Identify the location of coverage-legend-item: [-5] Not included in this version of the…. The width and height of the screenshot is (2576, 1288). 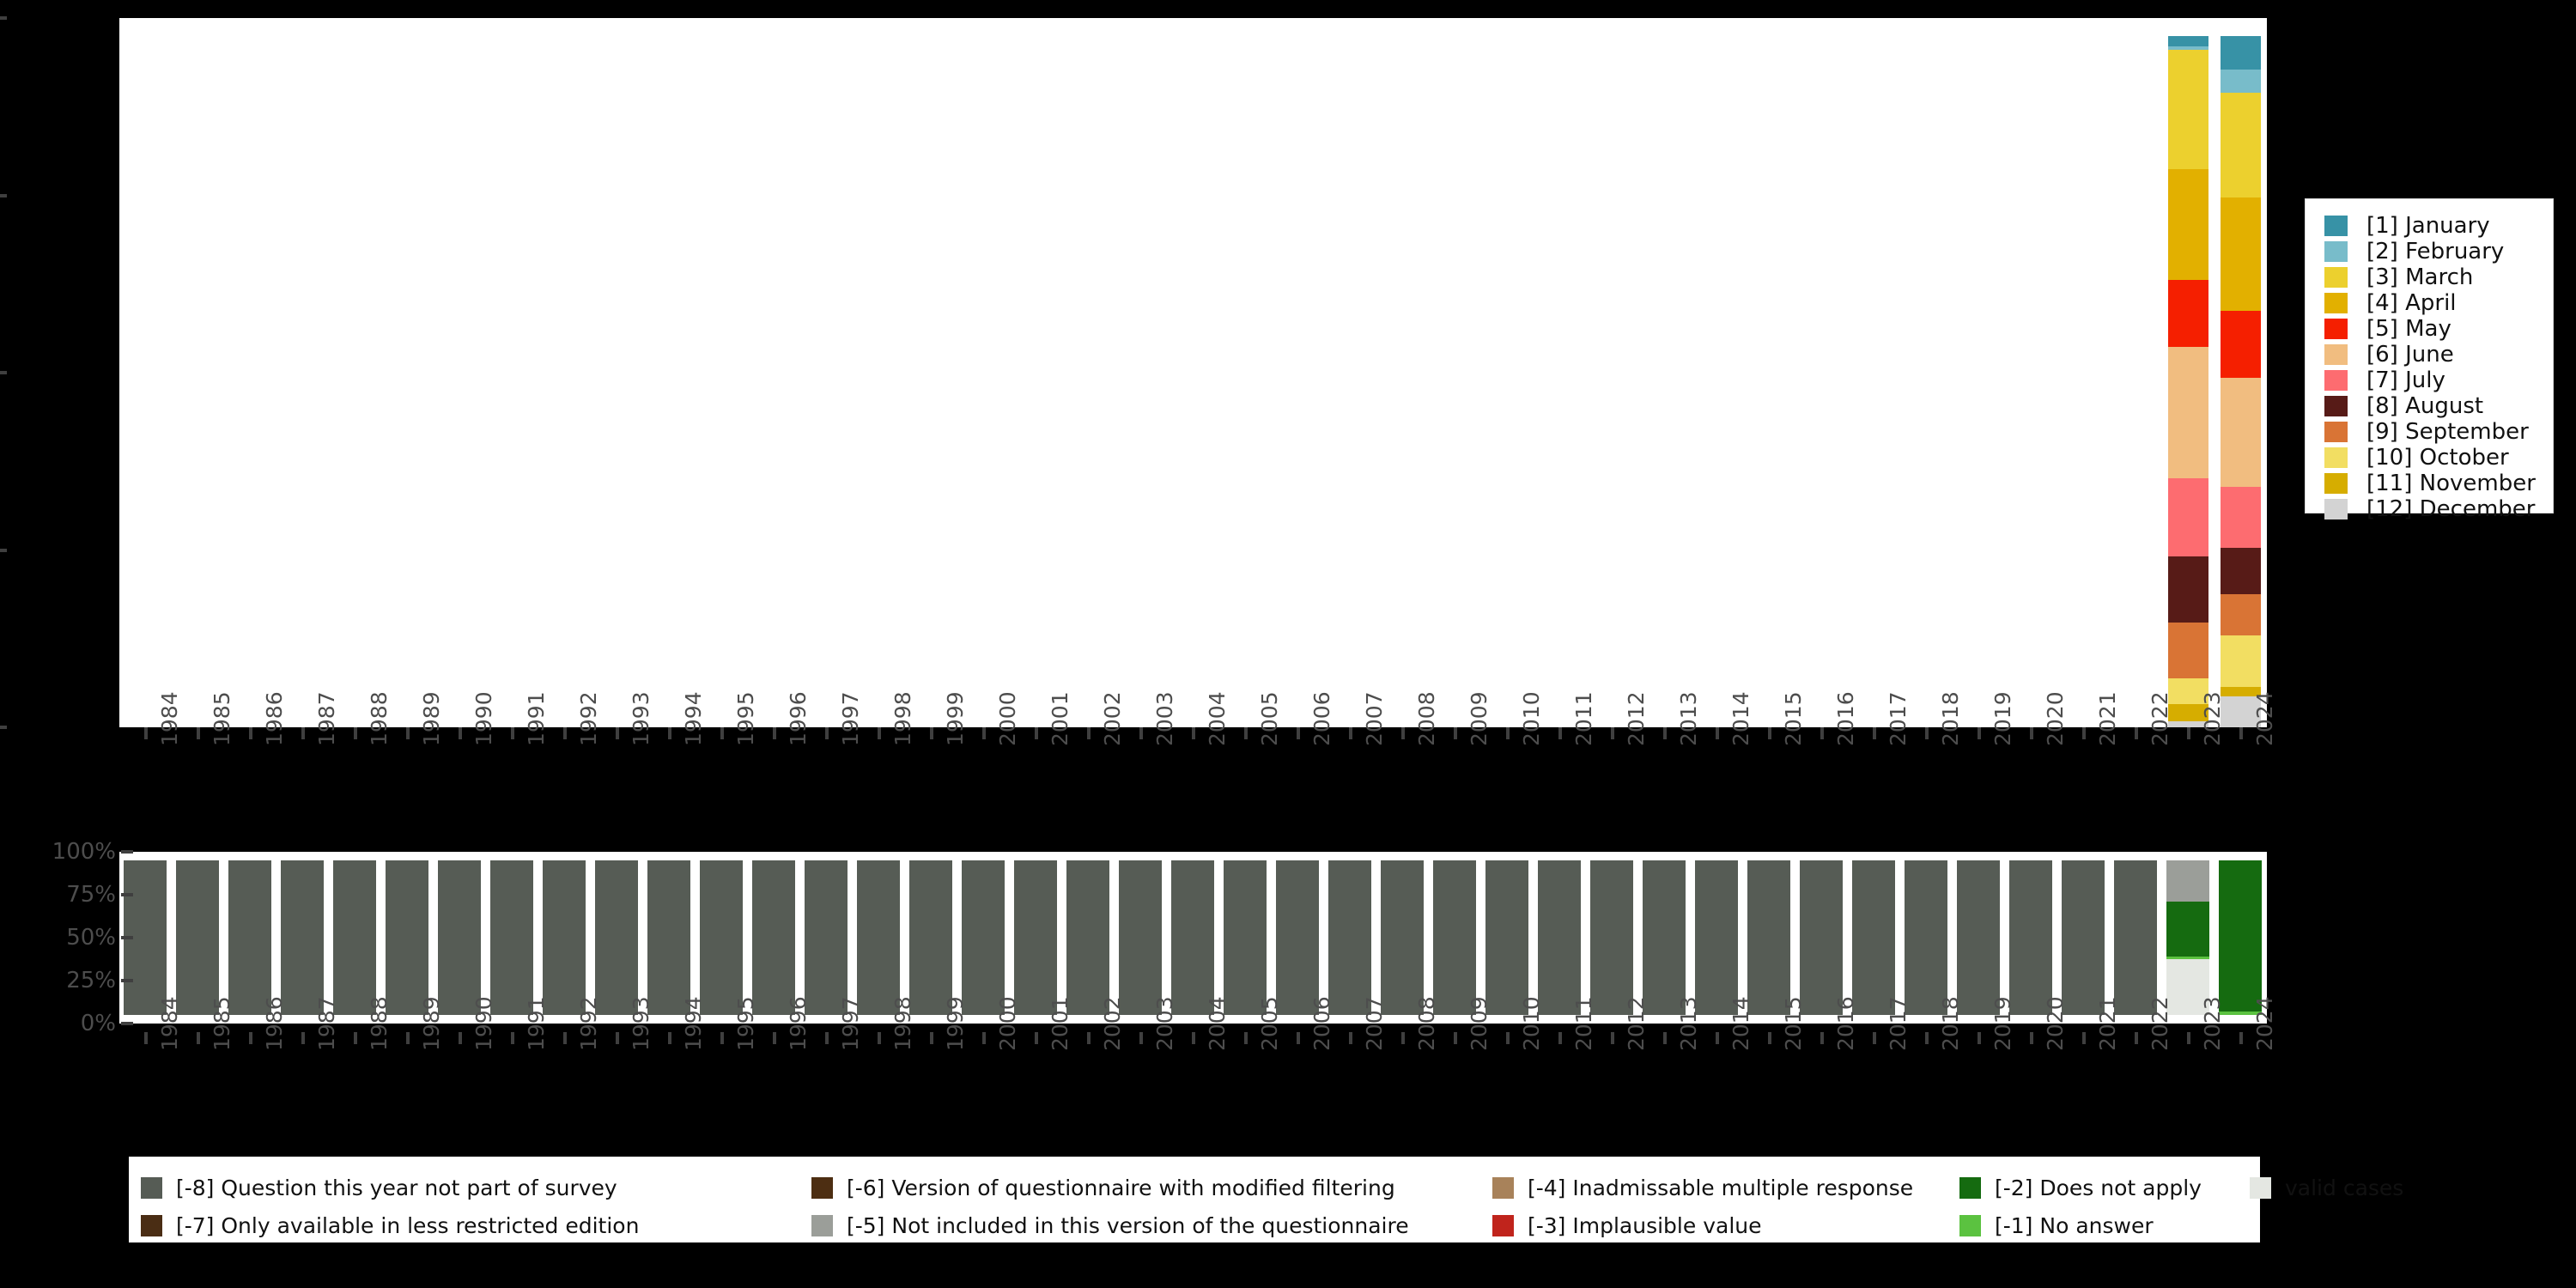
(1110, 1225).